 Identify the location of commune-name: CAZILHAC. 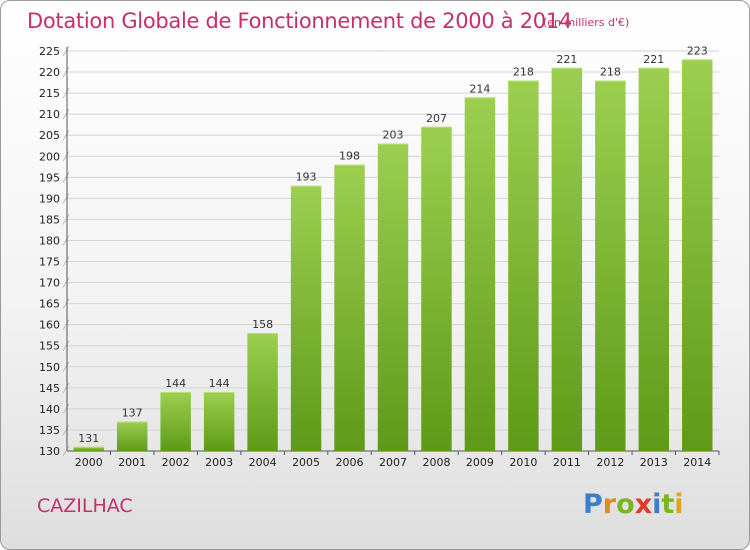
(85, 506).